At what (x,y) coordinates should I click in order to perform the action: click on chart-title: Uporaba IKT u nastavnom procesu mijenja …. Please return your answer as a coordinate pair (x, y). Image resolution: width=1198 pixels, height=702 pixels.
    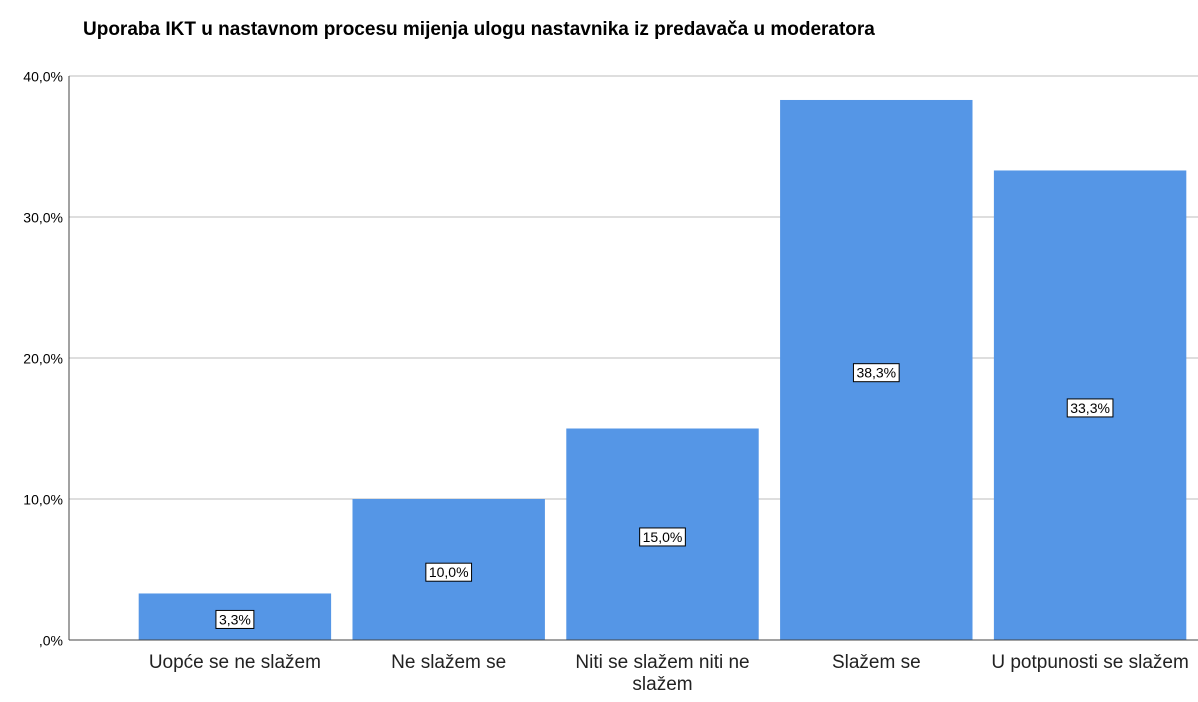
    Looking at the image, I should click on (479, 29).